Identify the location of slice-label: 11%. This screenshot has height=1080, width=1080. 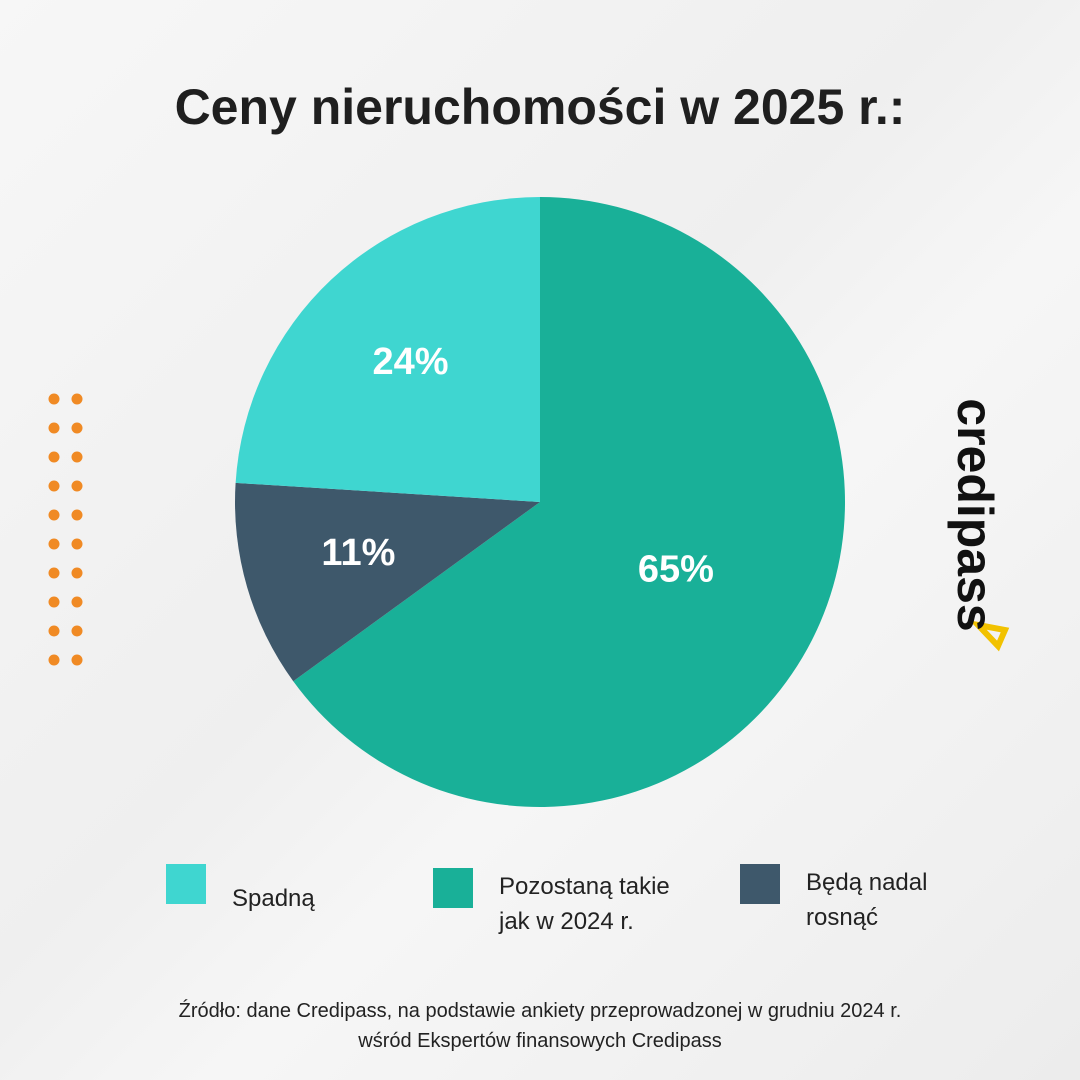
(358, 553).